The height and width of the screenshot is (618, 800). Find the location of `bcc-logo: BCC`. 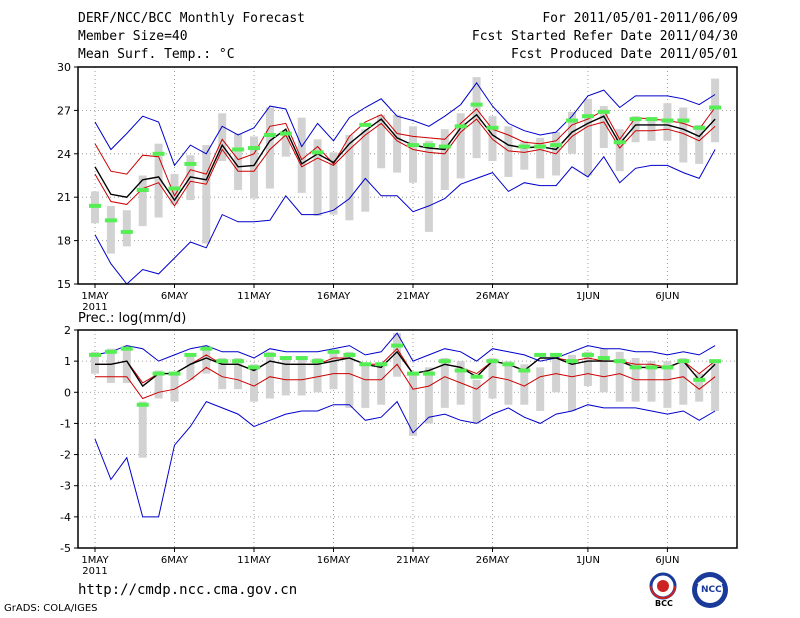

bcc-logo: BCC is located at coordinates (663, 590).